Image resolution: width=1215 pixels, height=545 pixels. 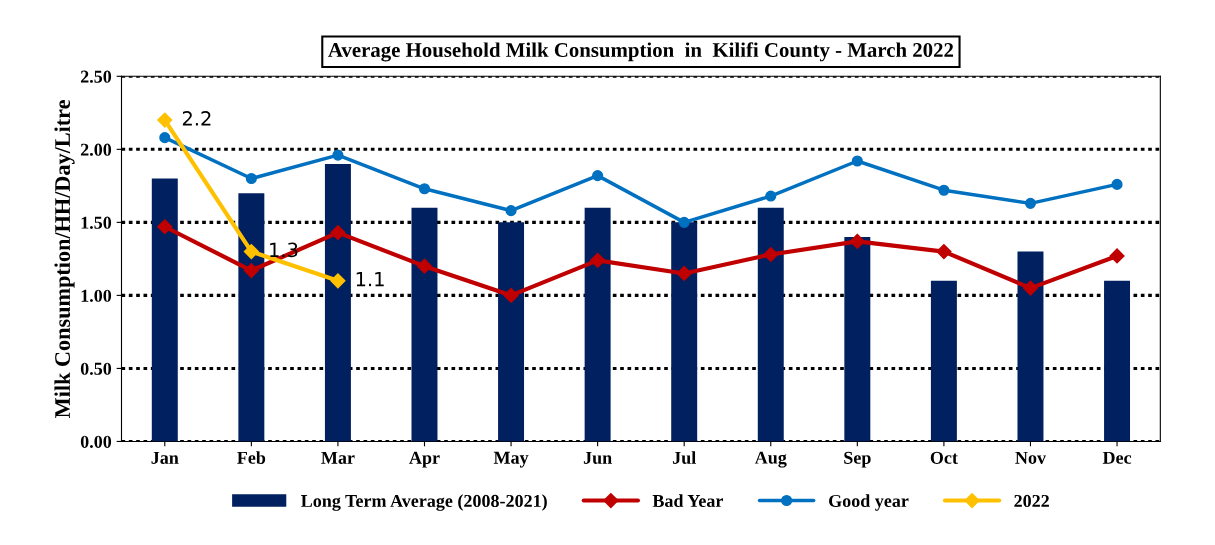 What do you see at coordinates (424, 459) in the screenshot?
I see `x-tick-label: Apr` at bounding box center [424, 459].